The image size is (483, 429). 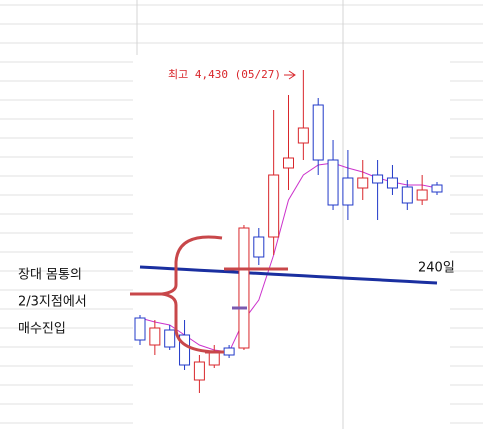 What do you see at coordinates (436, 268) in the screenshot?
I see `line-label: 240일` at bounding box center [436, 268].